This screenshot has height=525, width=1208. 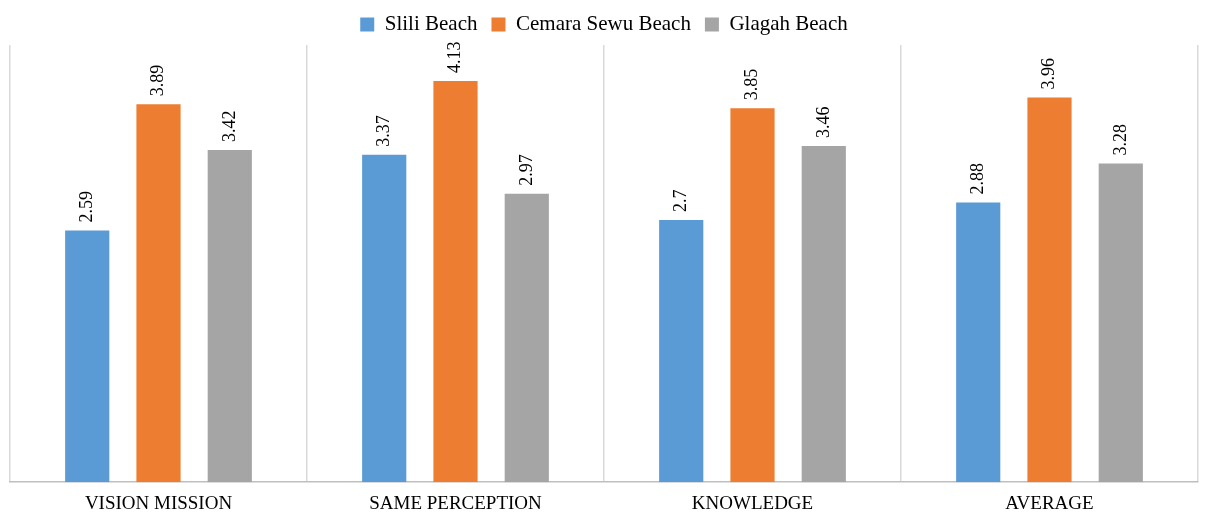 I want to click on data-label: 3.28, so click(x=1119, y=140).